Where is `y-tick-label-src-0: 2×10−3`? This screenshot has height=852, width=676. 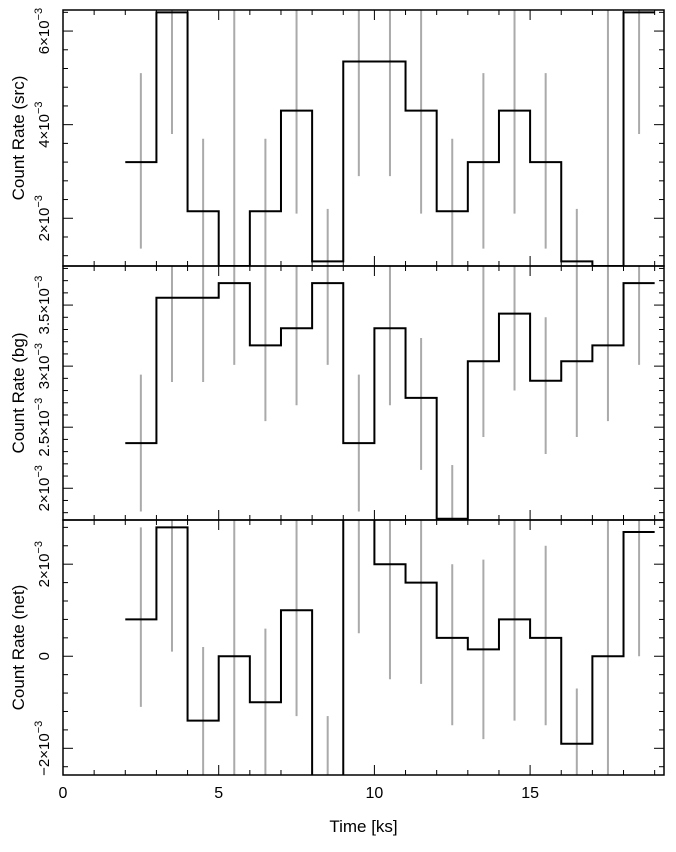 y-tick-label-src-0: 2×10−3 is located at coordinates (43, 218).